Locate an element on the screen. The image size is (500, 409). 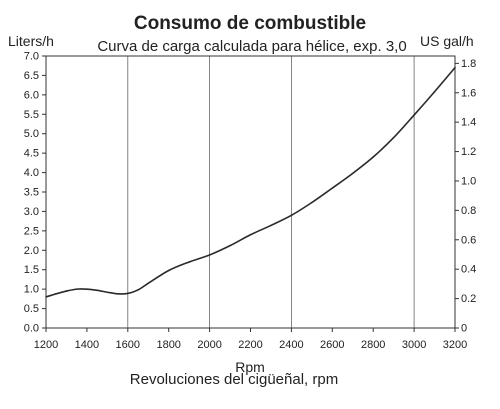
left-tick-label: 5.0 is located at coordinates (31, 134).